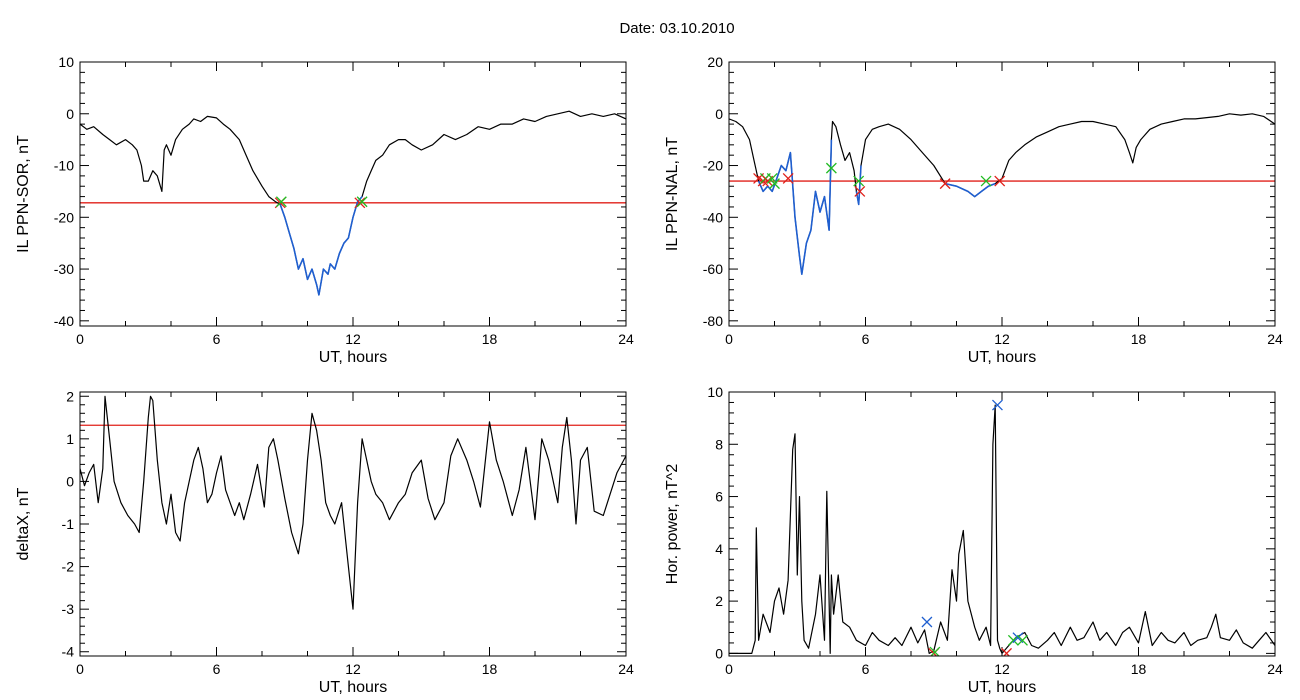 The image size is (1300, 700). I want to click on y-axis-label: Hor. power, nT^2, so click(672, 524).